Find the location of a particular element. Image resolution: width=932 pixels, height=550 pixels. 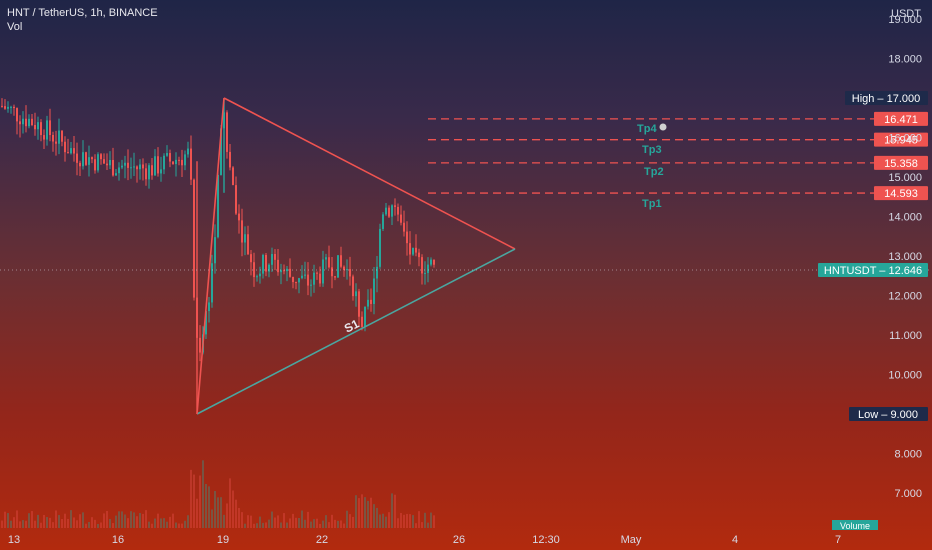

triangle-lower-line is located at coordinates (356, 331).